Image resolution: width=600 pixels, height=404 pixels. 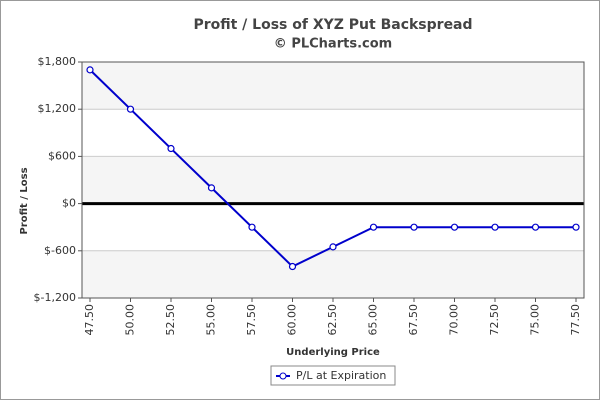 What do you see at coordinates (69, 203) in the screenshot?
I see `y-tick-label: $0` at bounding box center [69, 203].